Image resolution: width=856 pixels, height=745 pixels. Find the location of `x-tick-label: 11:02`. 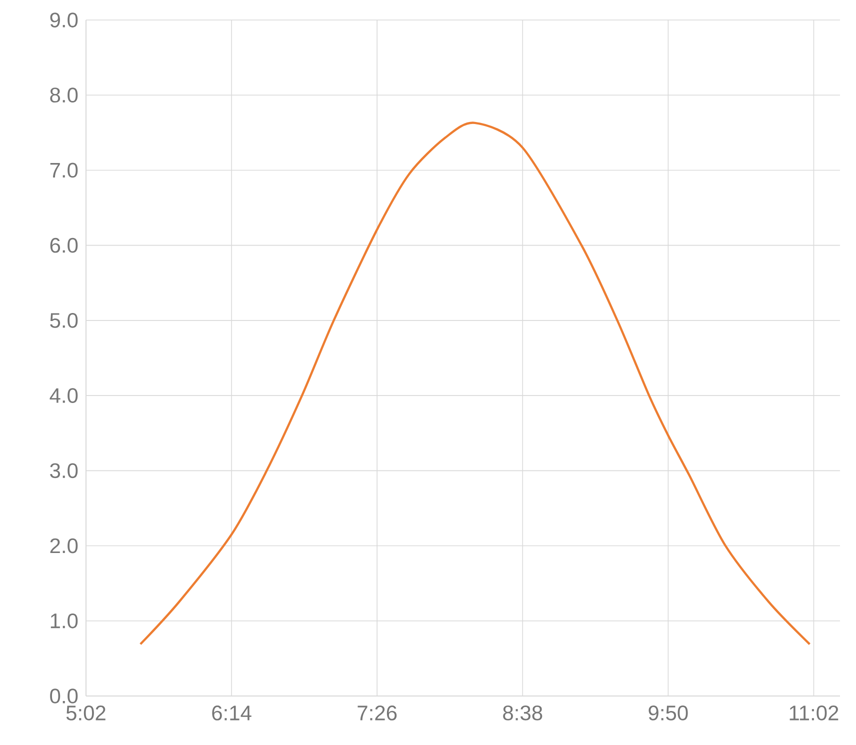

x-tick-label: 11:02 is located at coordinates (814, 713).